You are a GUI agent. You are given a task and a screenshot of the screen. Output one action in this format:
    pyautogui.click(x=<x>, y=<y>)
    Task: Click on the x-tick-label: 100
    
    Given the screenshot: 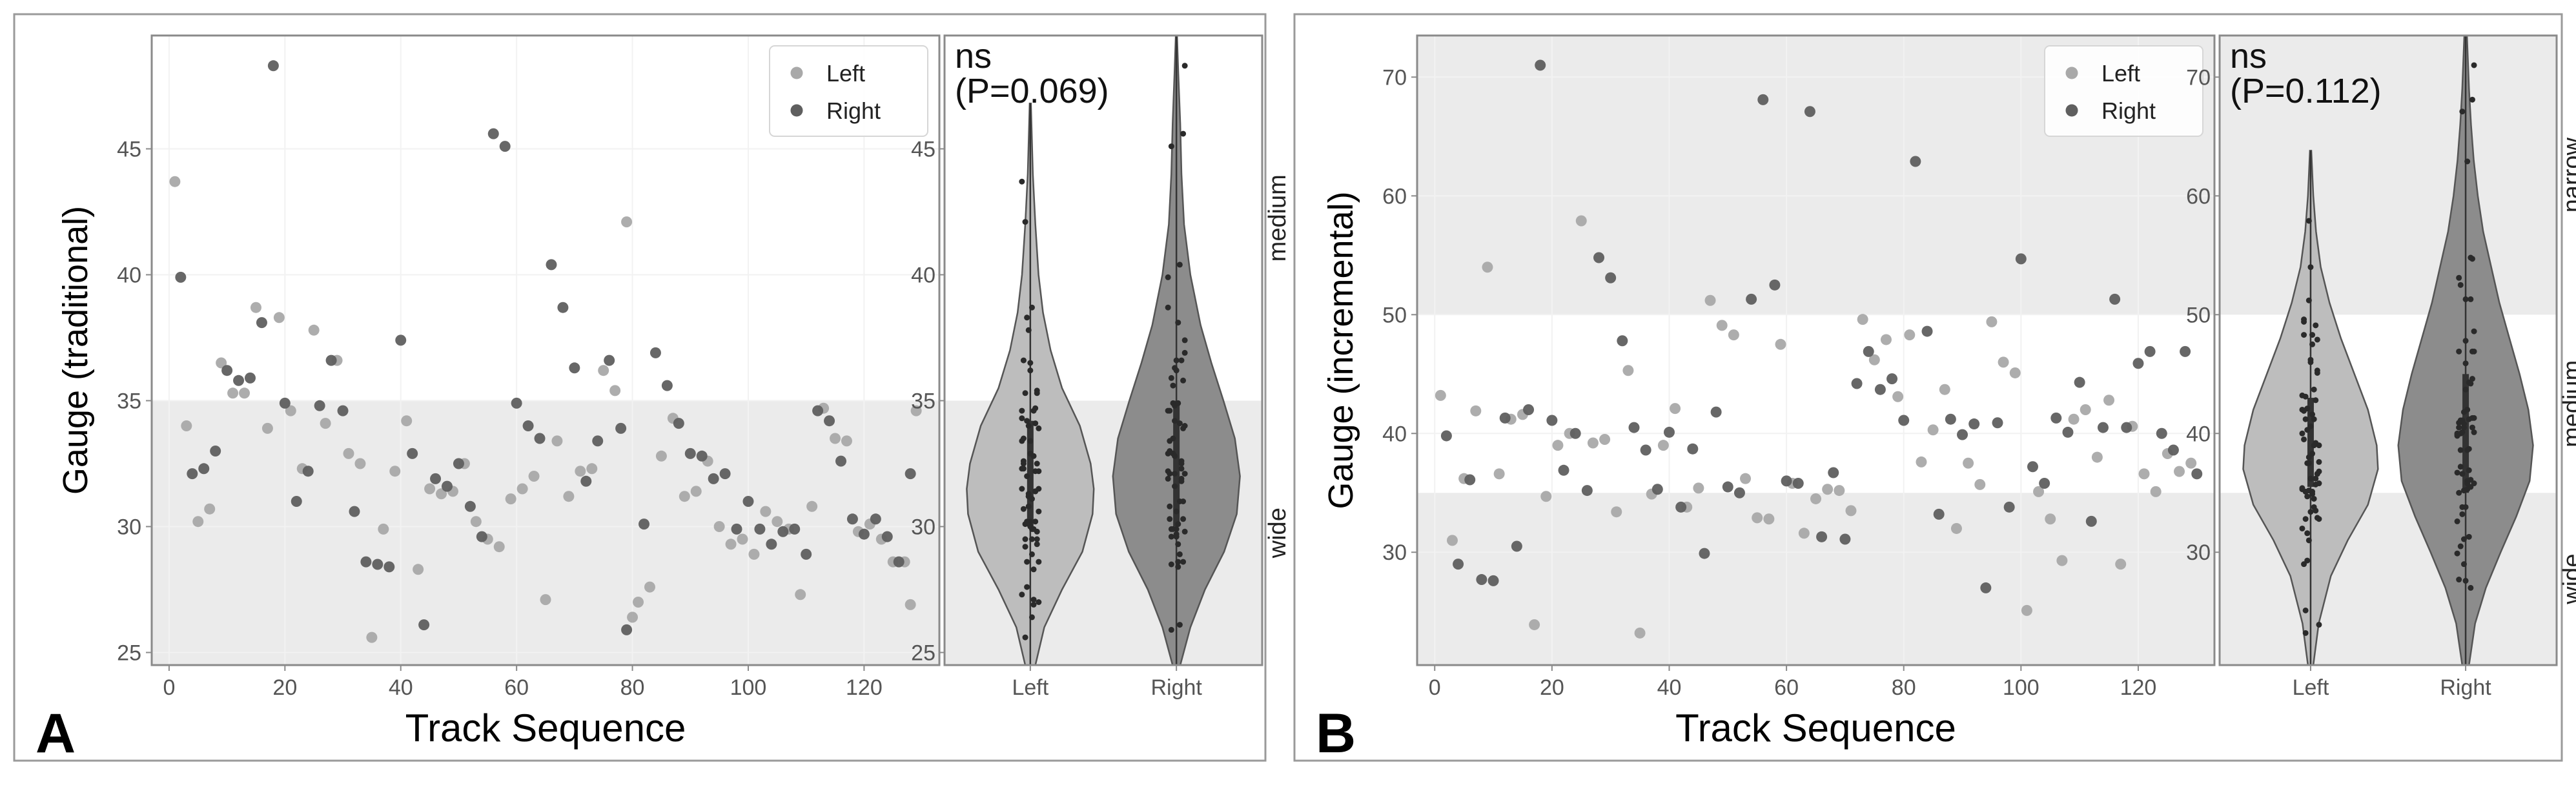 What is the action you would take?
    pyautogui.click(x=2021, y=687)
    